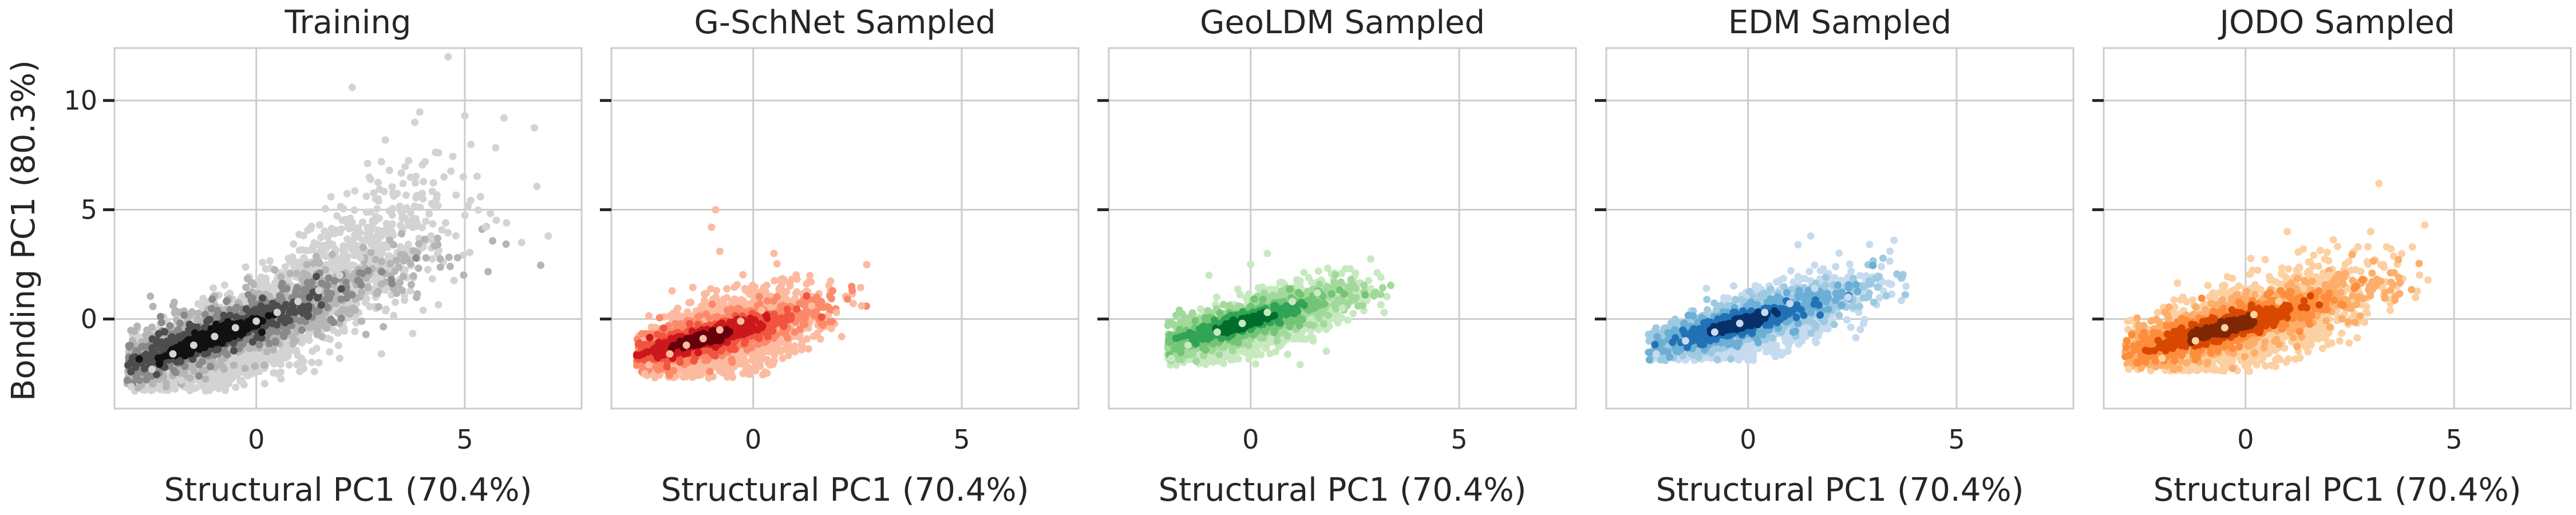  Describe the element at coordinates (348, 490) in the screenshot. I see `x-axis-label: Structural PC1 (70.4%)` at that location.